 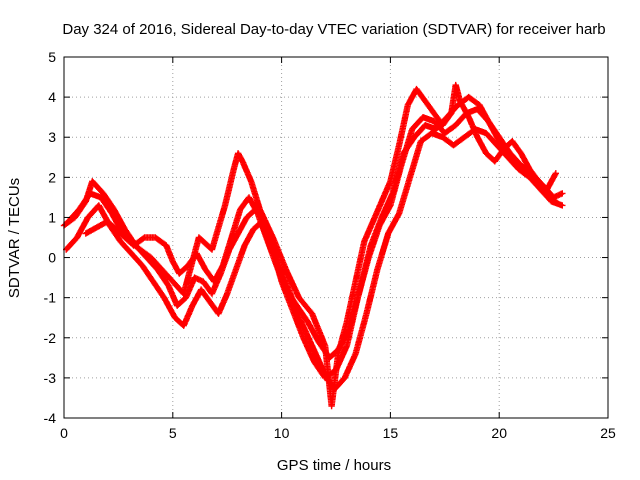 What do you see at coordinates (334, 465) in the screenshot?
I see `x-axis-label: GPS time / hours` at bounding box center [334, 465].